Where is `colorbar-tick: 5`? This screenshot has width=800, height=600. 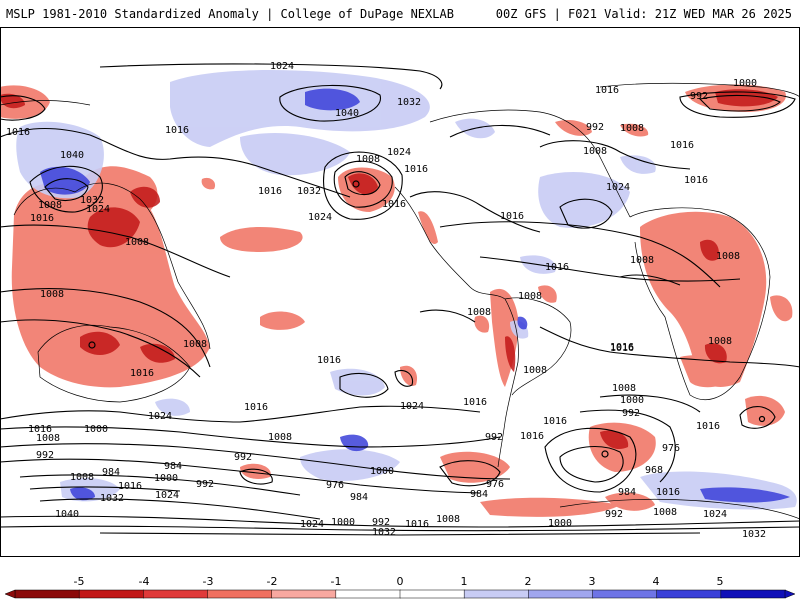 colorbar-tick: 5 is located at coordinates (720, 581).